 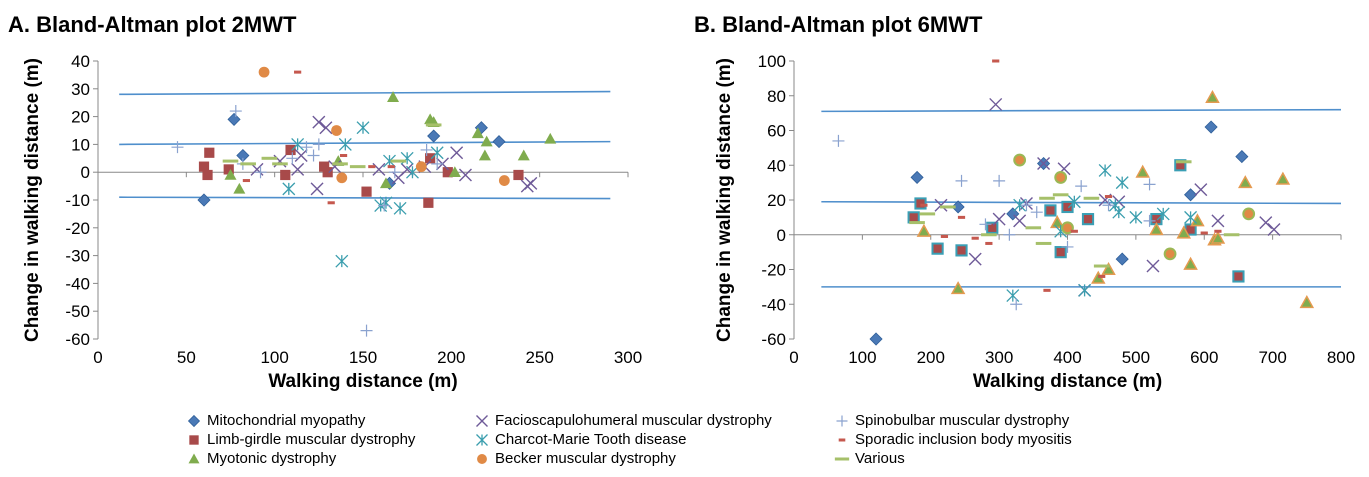 What do you see at coordinates (80, 89) in the screenshot?
I see `y-tick-label: 30` at bounding box center [80, 89].